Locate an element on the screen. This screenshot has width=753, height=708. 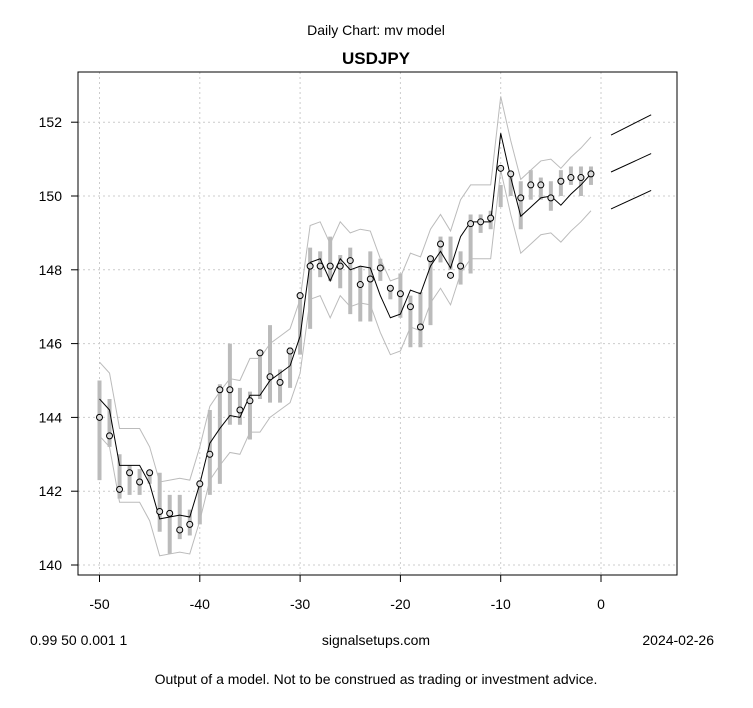
footer-params: 0.99 50 0.001 1 is located at coordinates (79, 640).